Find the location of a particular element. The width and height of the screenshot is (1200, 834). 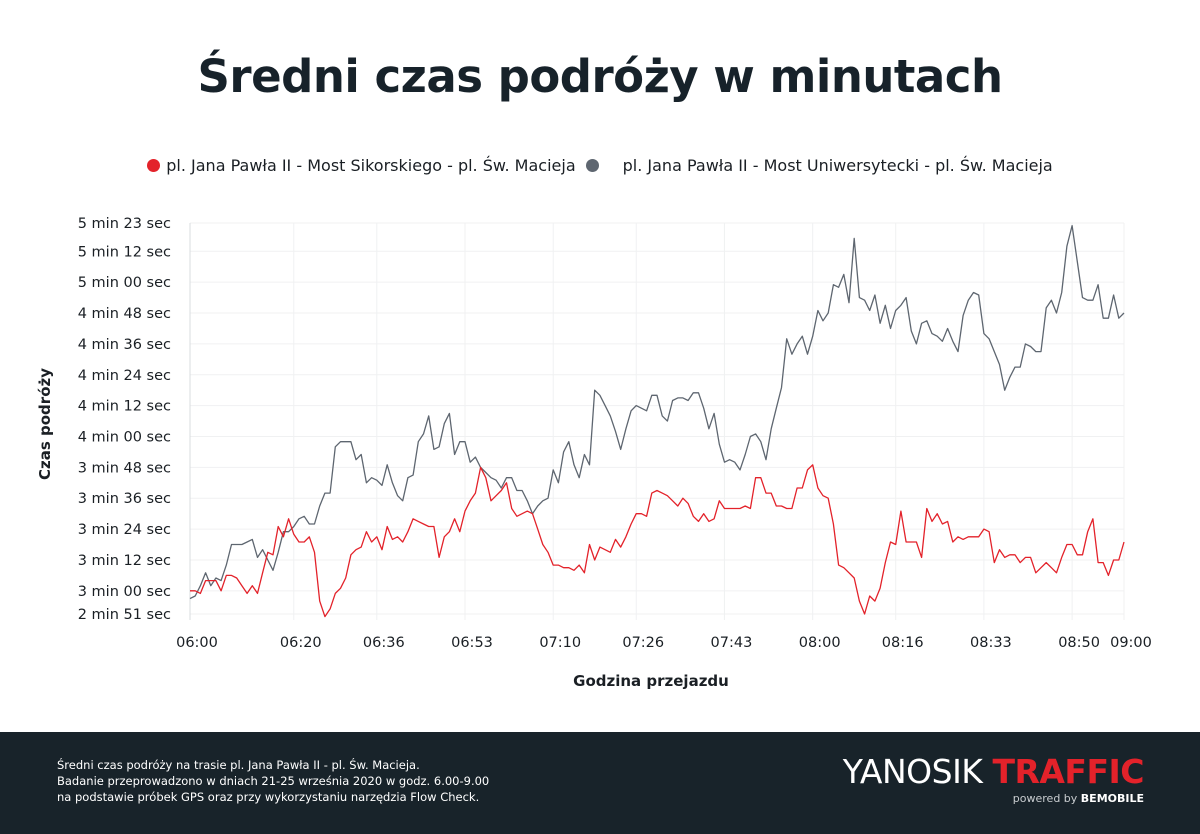

x-tick-label: 06:00 is located at coordinates (197, 643).